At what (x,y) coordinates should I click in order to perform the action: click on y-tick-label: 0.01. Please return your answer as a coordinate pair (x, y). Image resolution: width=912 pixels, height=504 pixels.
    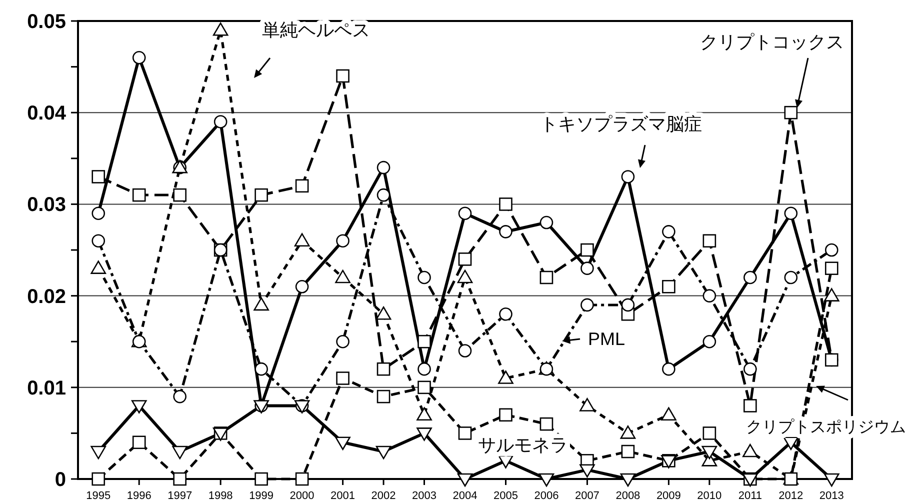
    Looking at the image, I should click on (46, 388).